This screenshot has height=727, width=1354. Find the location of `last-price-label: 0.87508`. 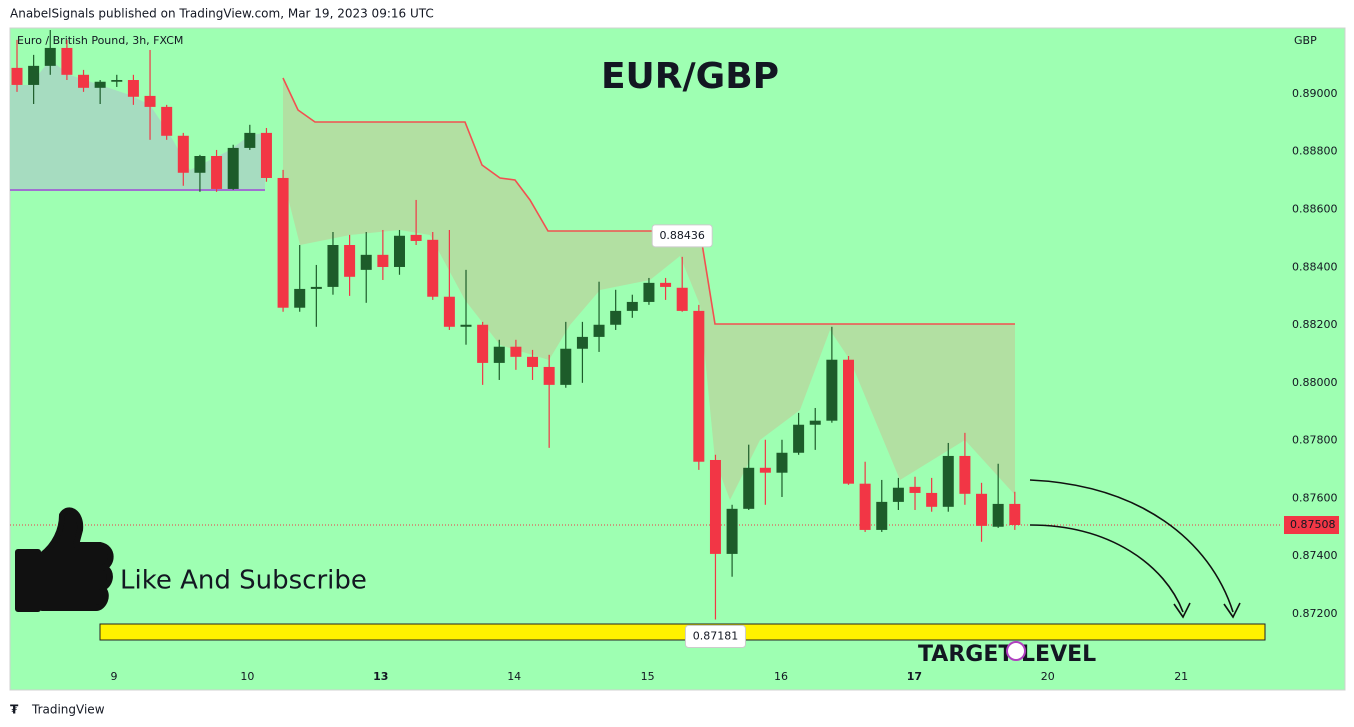

last-price-label: 0.87508 is located at coordinates (1313, 524).